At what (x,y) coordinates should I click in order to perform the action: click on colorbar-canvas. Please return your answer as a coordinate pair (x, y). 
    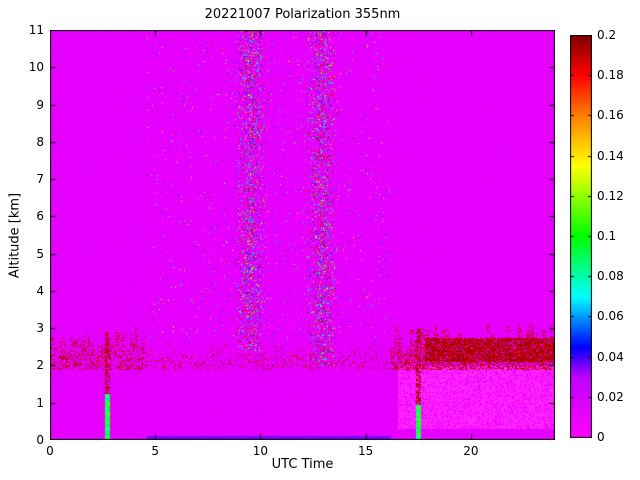
    Looking at the image, I should click on (581, 236).